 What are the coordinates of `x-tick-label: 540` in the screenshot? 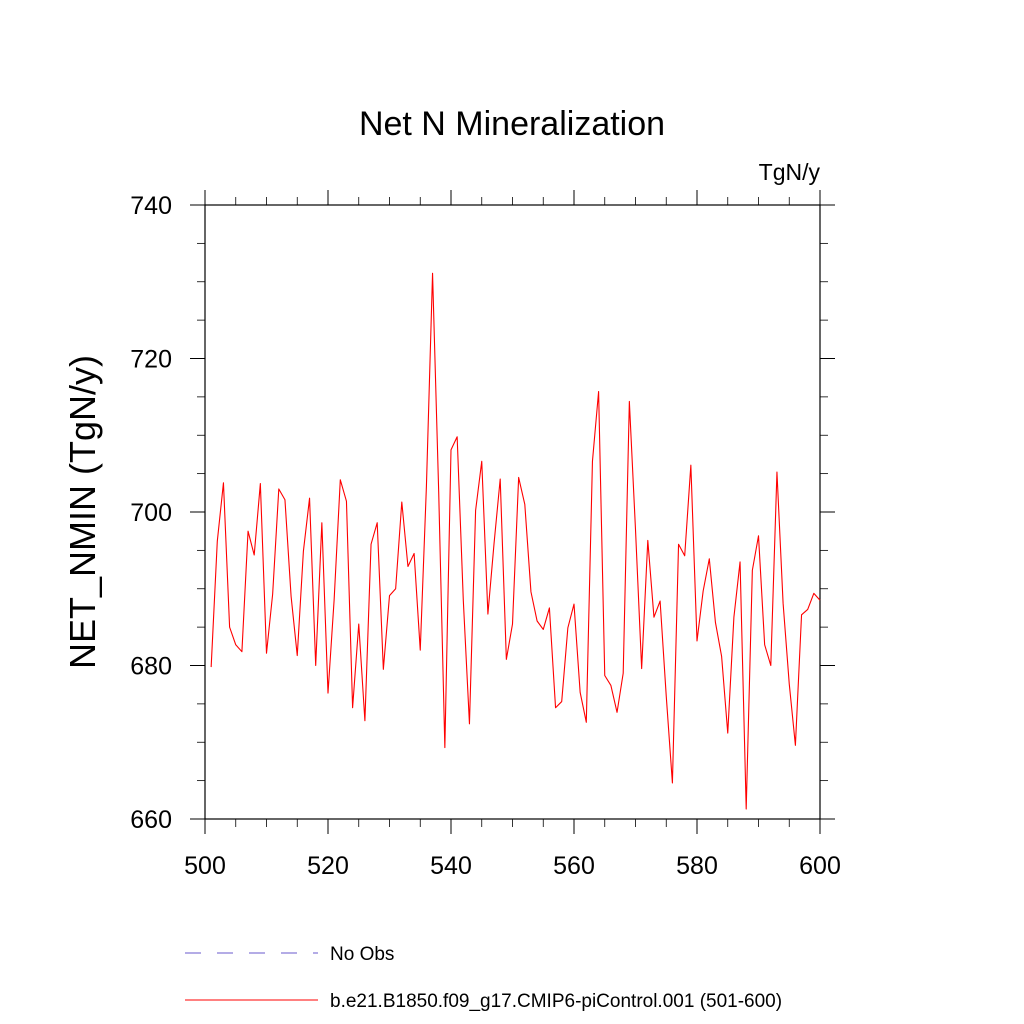 It's located at (451, 866).